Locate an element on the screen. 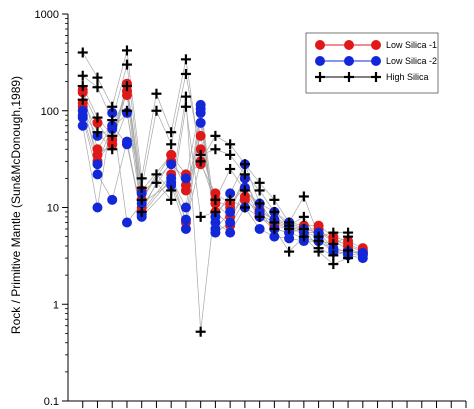 This screenshot has width=474, height=409. y-axis: 0.1 1 10 100 1000 is located at coordinates (52, 208).